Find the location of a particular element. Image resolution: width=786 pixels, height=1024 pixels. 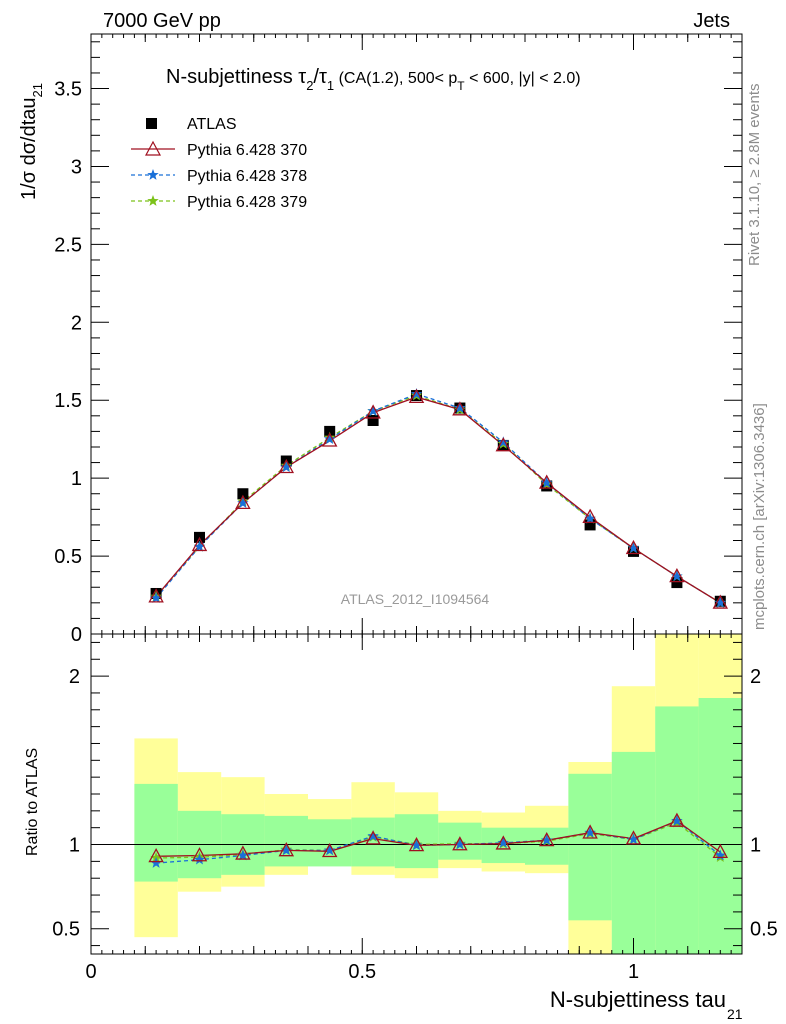

main-y-axis-label-sub: 21 is located at coordinates (37, 90).